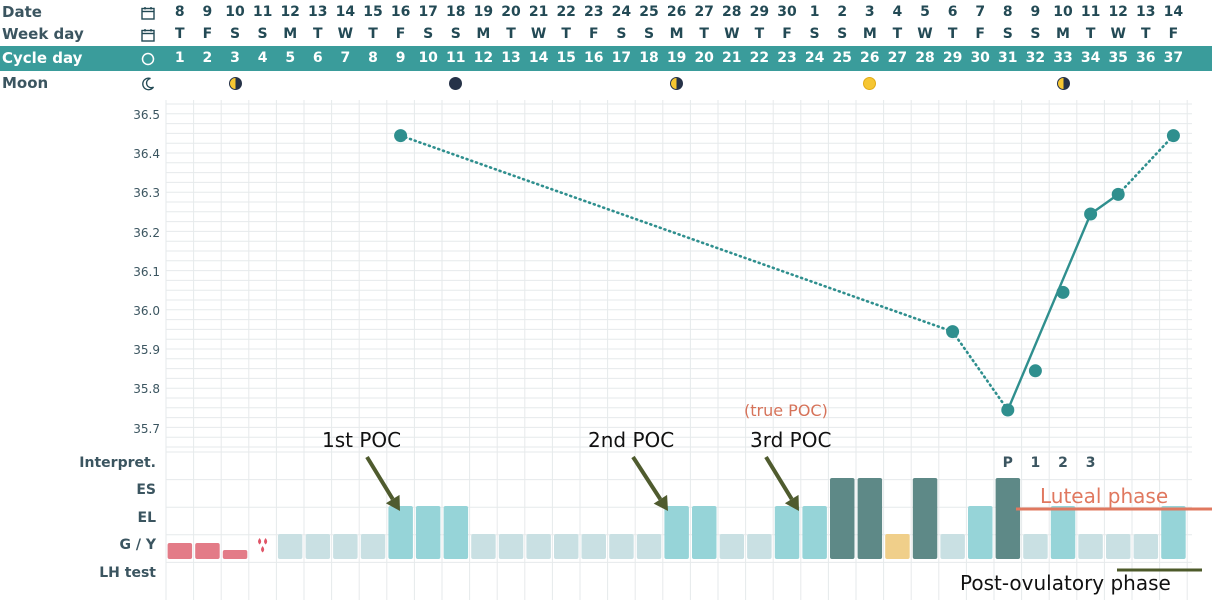  Describe the element at coordinates (207, 58) in the screenshot. I see `cycle-day-cell: 2` at that location.